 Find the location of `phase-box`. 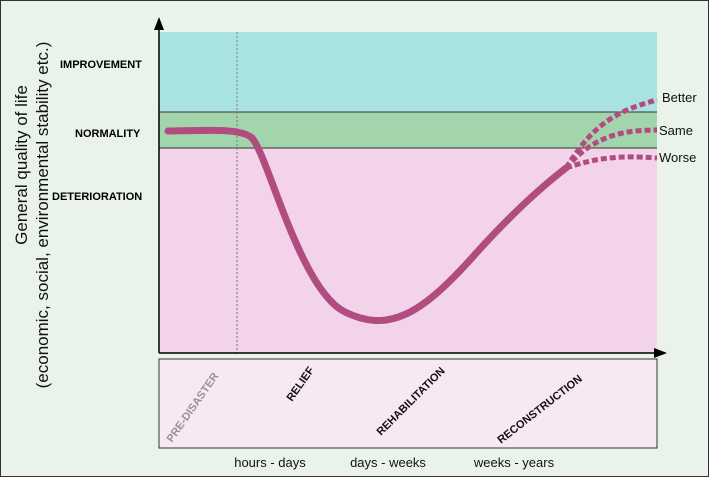

phase-box is located at coordinates (408, 403).